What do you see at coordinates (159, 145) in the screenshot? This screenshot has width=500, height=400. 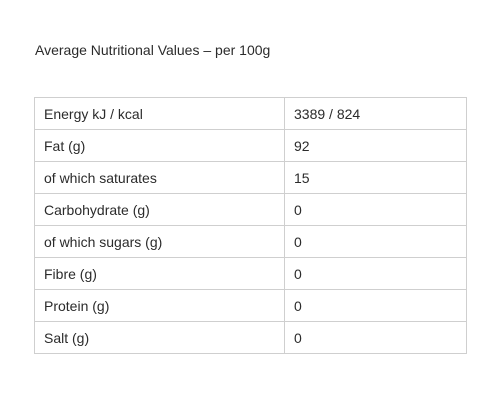 I see `nutrient-label: Fat (g)` at bounding box center [159, 145].